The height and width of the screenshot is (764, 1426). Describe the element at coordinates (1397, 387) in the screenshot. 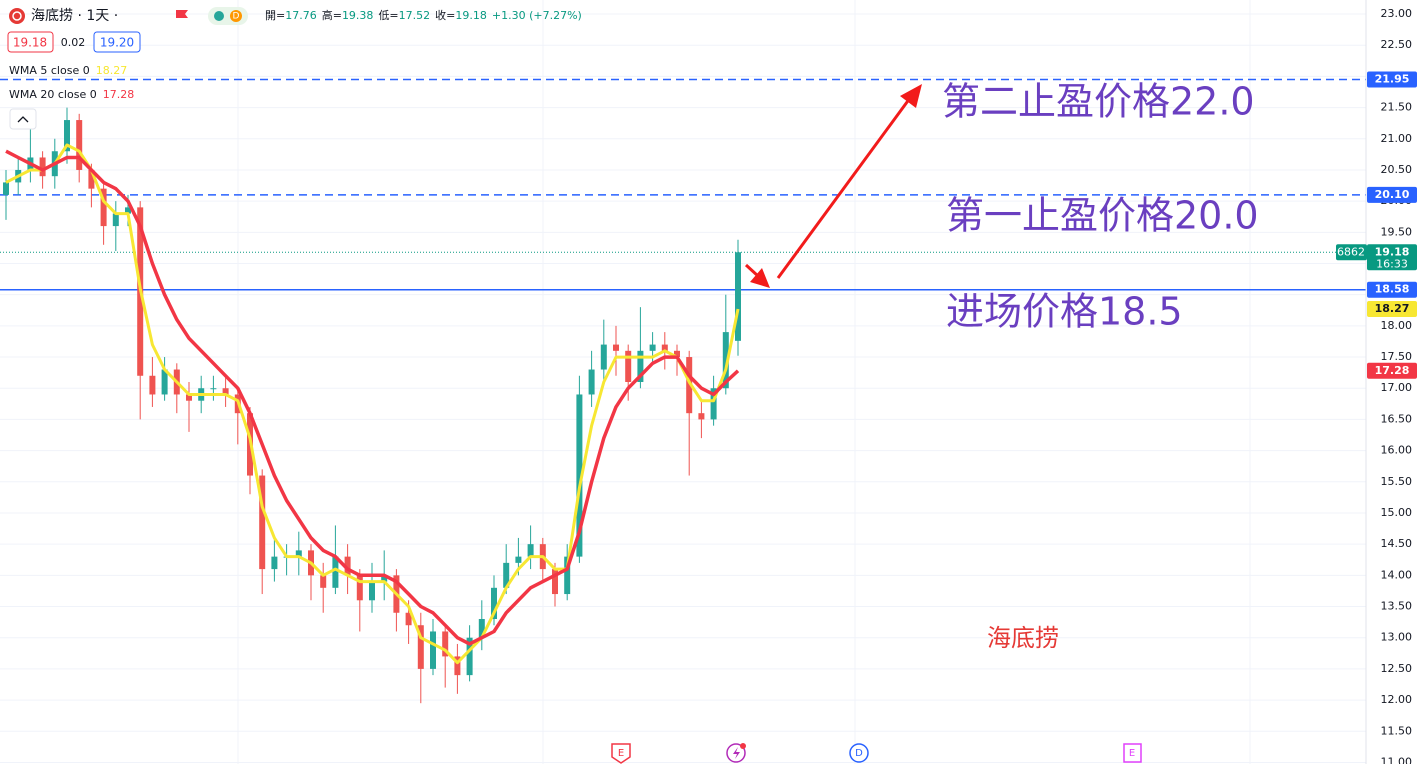

I see `y-tick-label: 17.00` at that location.